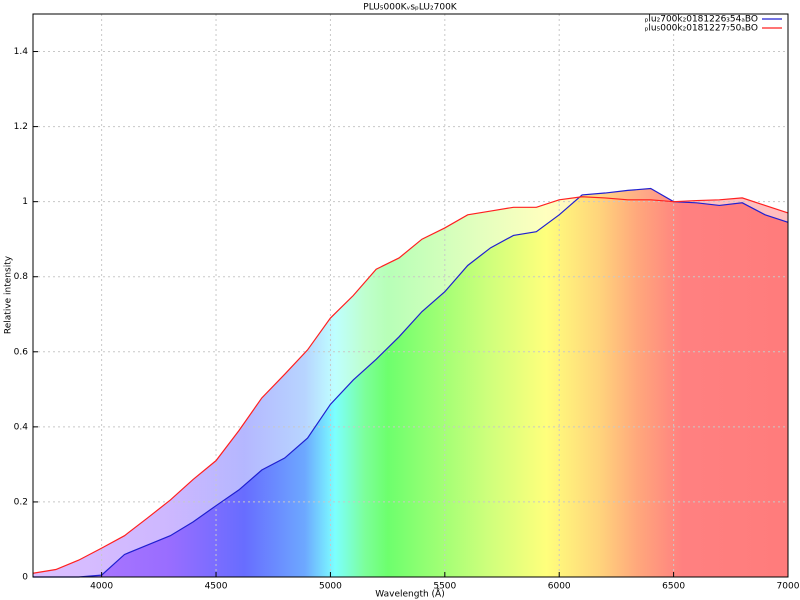 The image size is (800, 600). I want to click on y-tick-label: 0.6, so click(21, 352).